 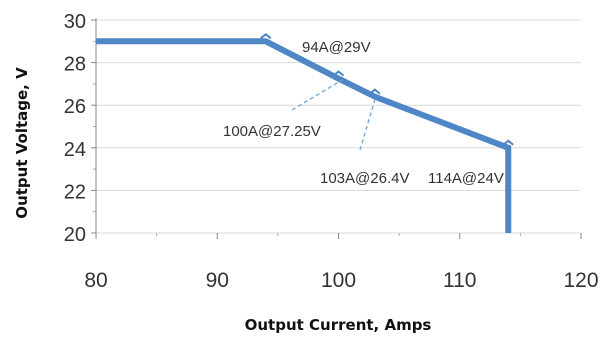 I want to click on annotation-label-2: 103A@26.4V, so click(x=364, y=178).